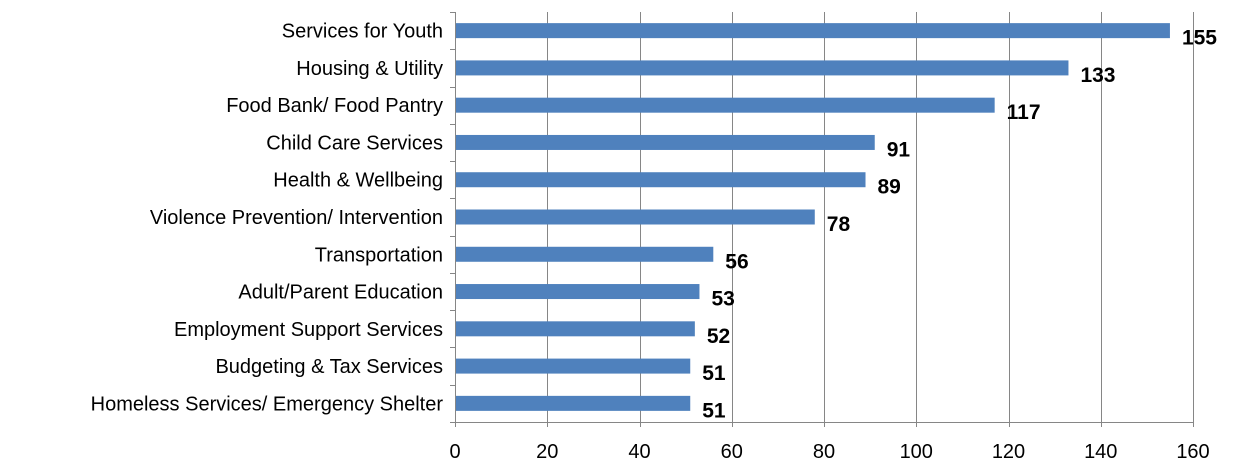 The height and width of the screenshot is (468, 1239). I want to click on data-label: 117, so click(1024, 112).